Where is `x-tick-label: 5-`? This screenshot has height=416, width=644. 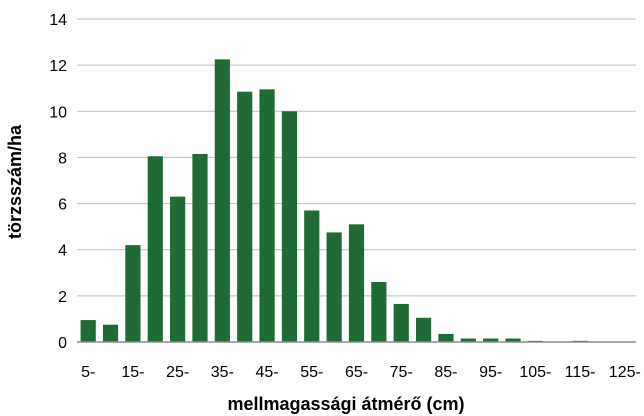 x-tick-label: 5- is located at coordinates (88, 372).